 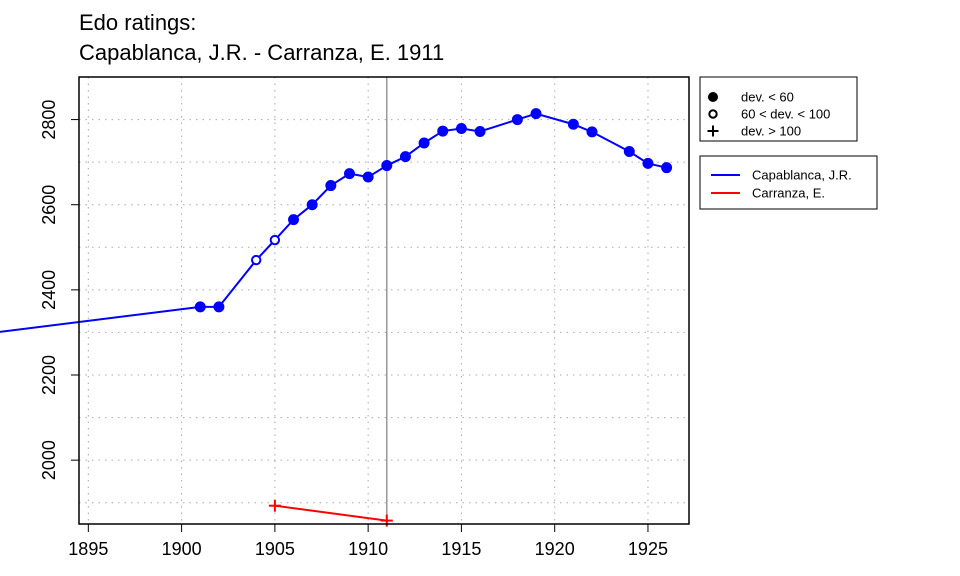 What do you see at coordinates (182, 549) in the screenshot?
I see `x-tick-label: 1900` at bounding box center [182, 549].